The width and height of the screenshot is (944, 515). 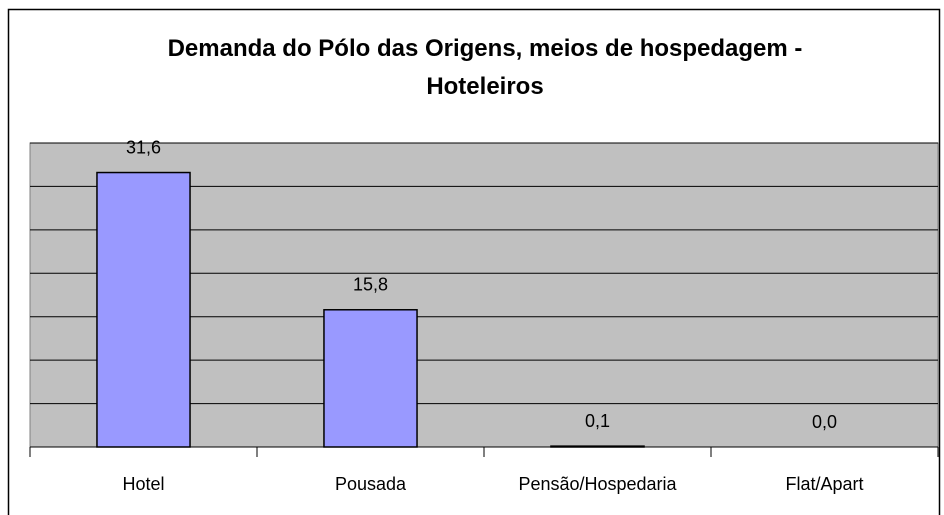 I want to click on x-tick-label: Pensão/Hospedaria, so click(x=597, y=484).